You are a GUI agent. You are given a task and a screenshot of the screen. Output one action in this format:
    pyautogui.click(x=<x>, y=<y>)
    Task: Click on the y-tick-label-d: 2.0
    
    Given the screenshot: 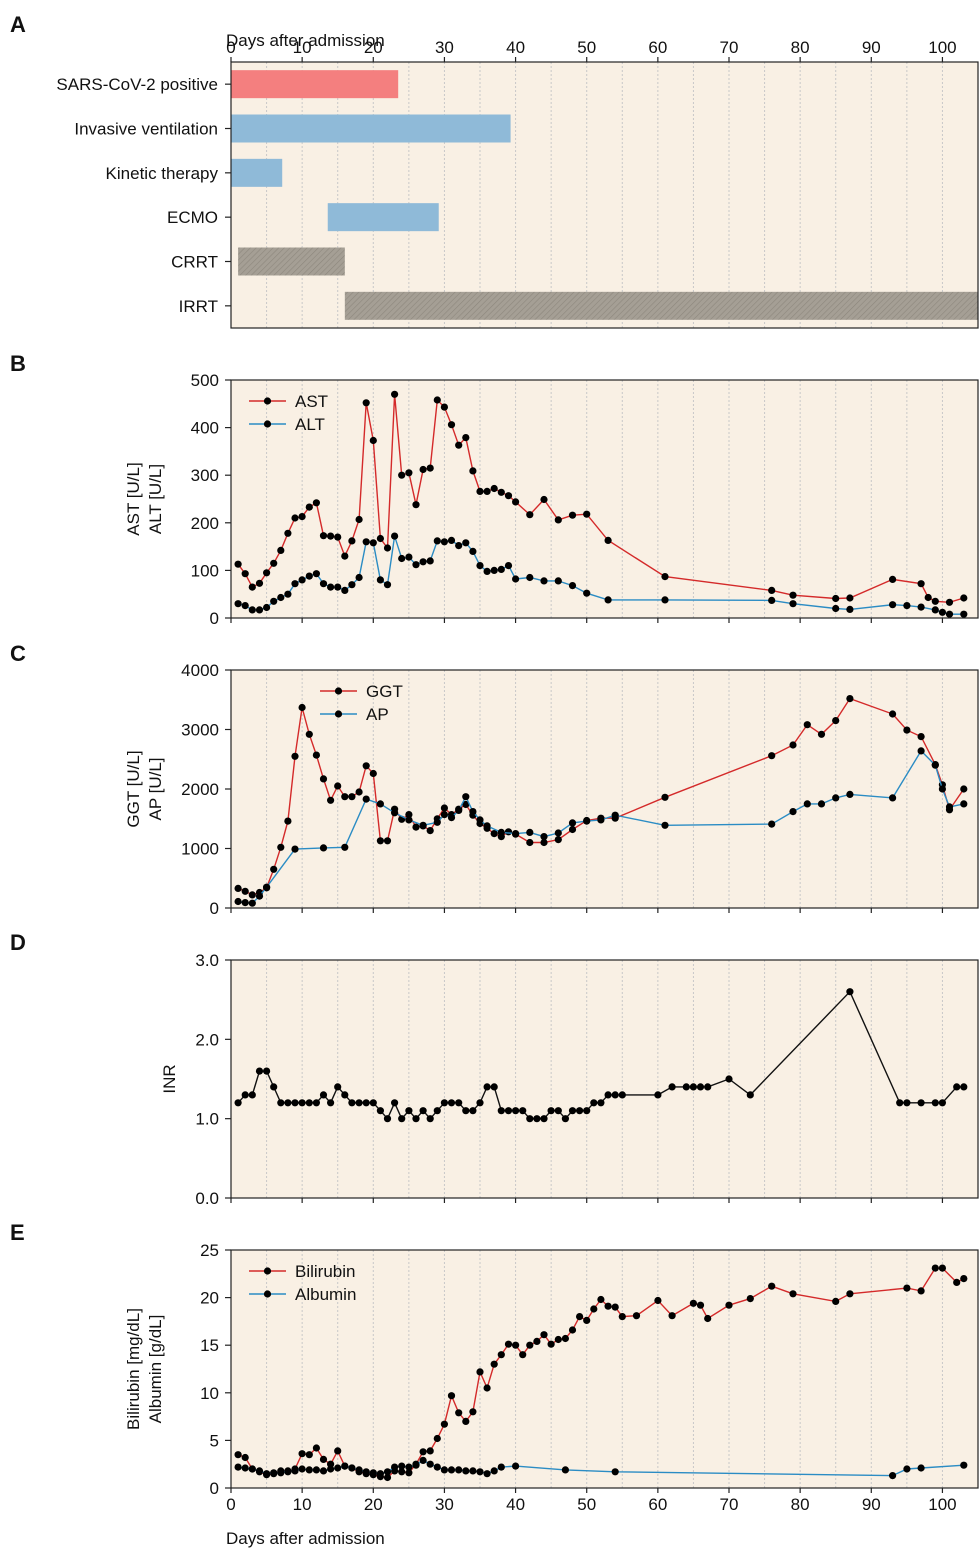 What is the action you would take?
    pyautogui.click(x=207, y=1039)
    